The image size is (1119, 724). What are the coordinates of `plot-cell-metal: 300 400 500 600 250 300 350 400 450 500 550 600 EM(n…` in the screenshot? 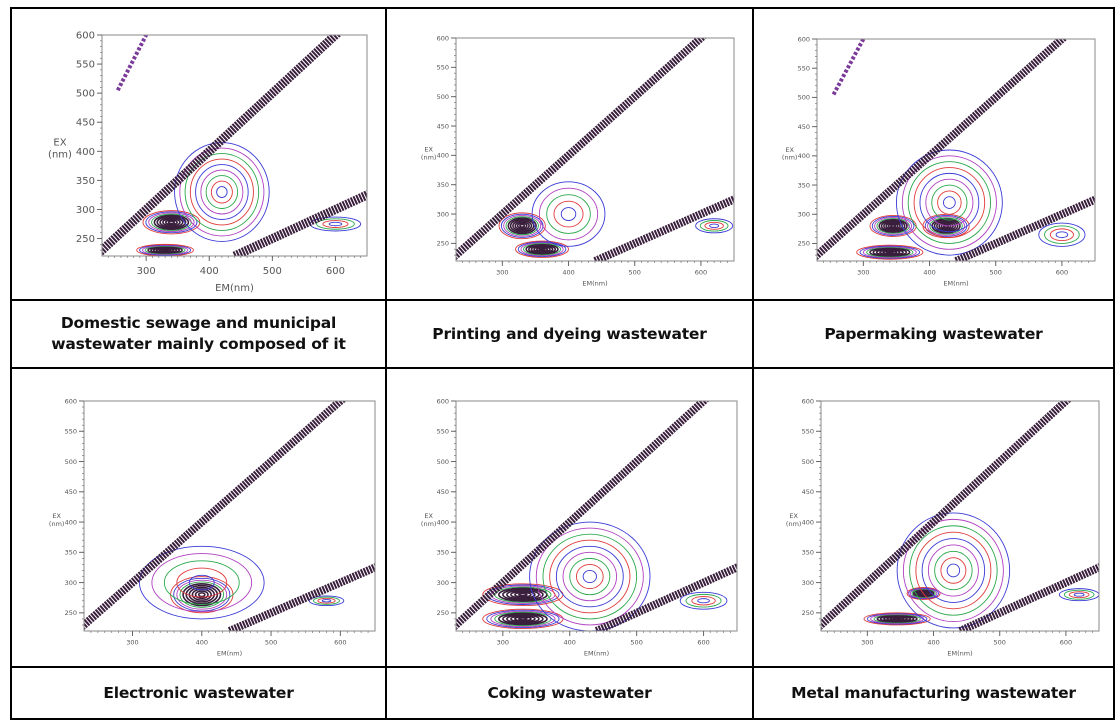 It's located at (933, 518).